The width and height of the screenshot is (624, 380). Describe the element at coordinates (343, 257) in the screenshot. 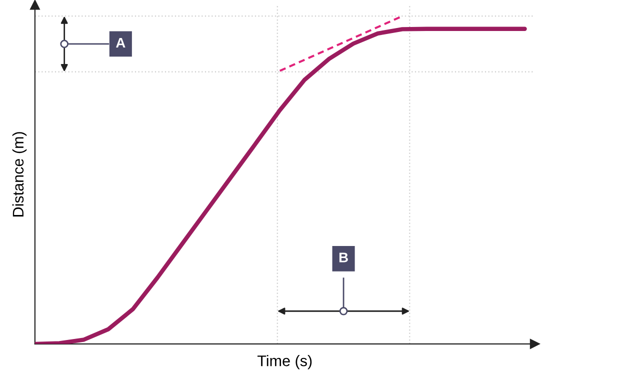

I see `annotation: B` at that location.